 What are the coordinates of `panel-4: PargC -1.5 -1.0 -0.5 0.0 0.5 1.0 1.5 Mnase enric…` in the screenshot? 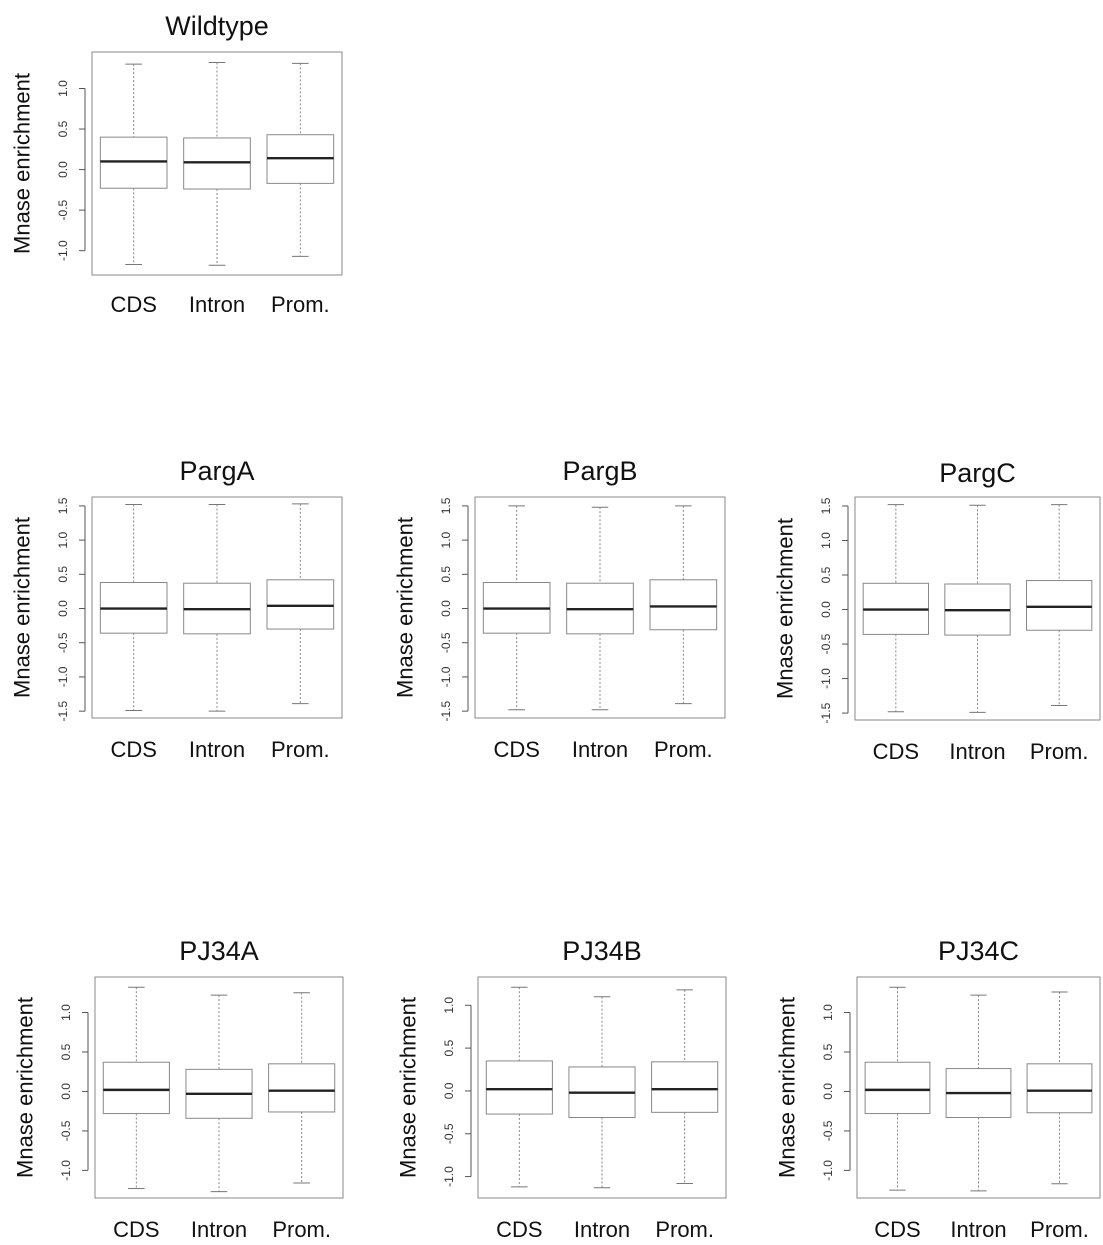 It's located at (937, 611).